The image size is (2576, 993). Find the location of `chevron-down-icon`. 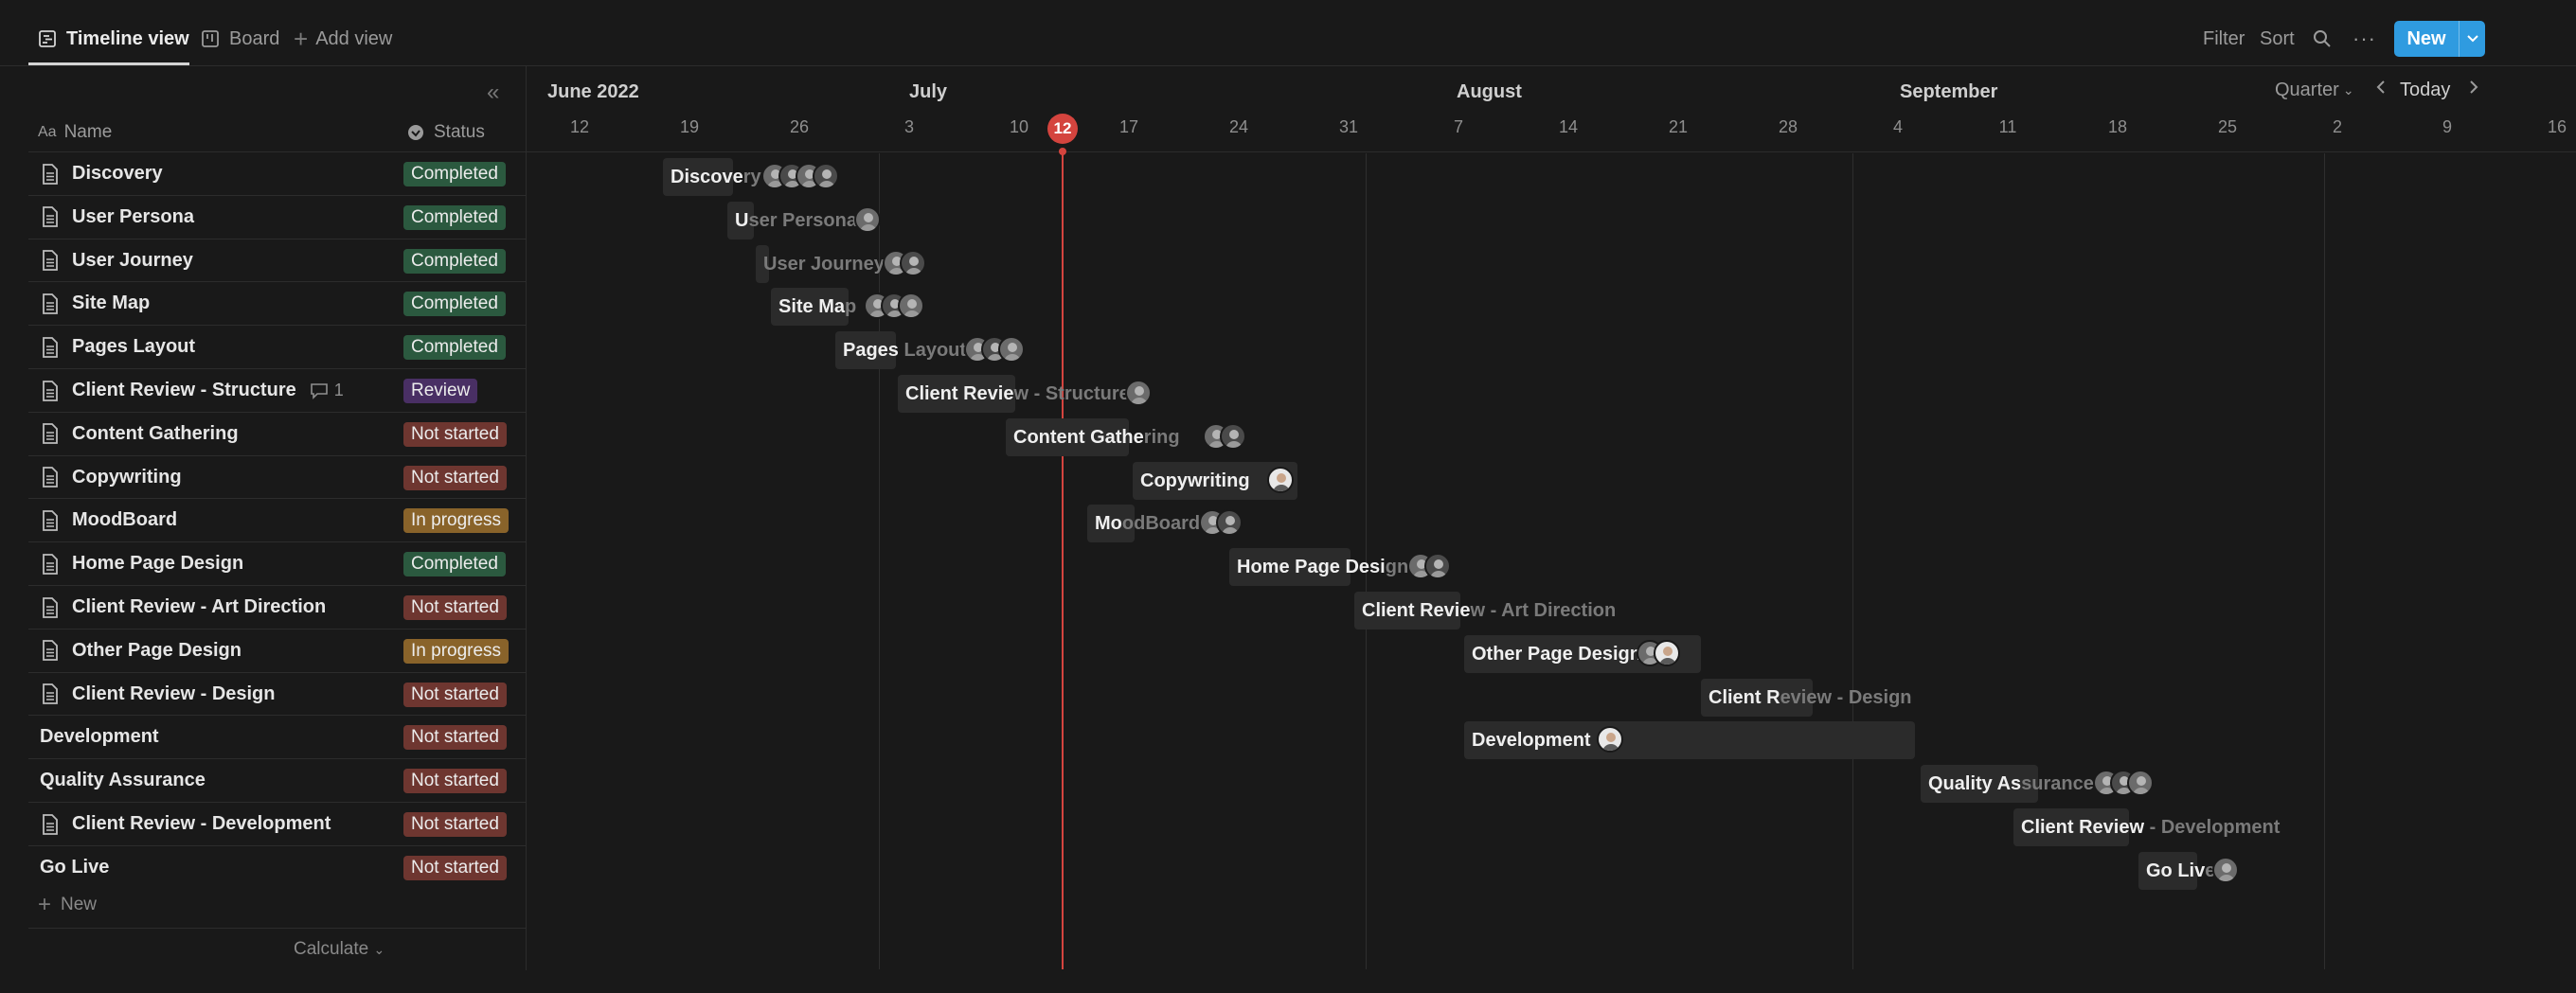

chevron-down-icon is located at coordinates (2472, 39).